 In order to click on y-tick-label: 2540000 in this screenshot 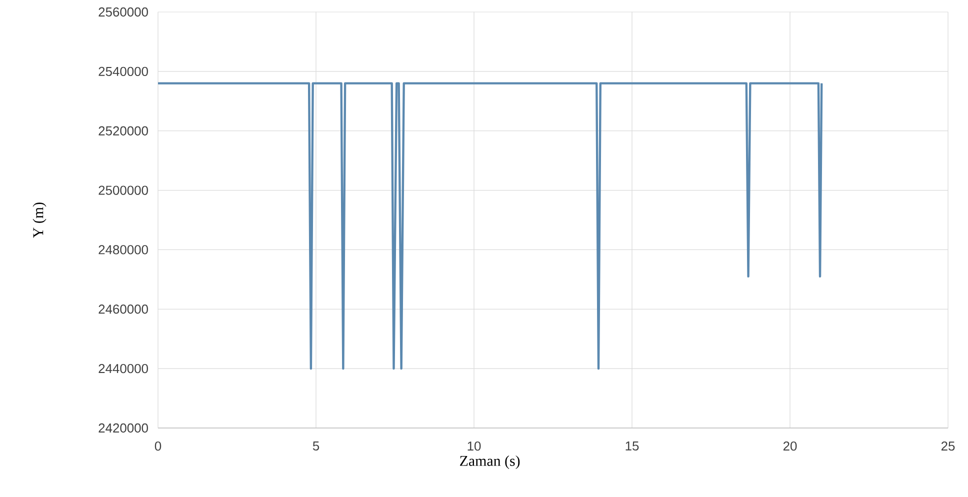, I will do `click(123, 71)`.